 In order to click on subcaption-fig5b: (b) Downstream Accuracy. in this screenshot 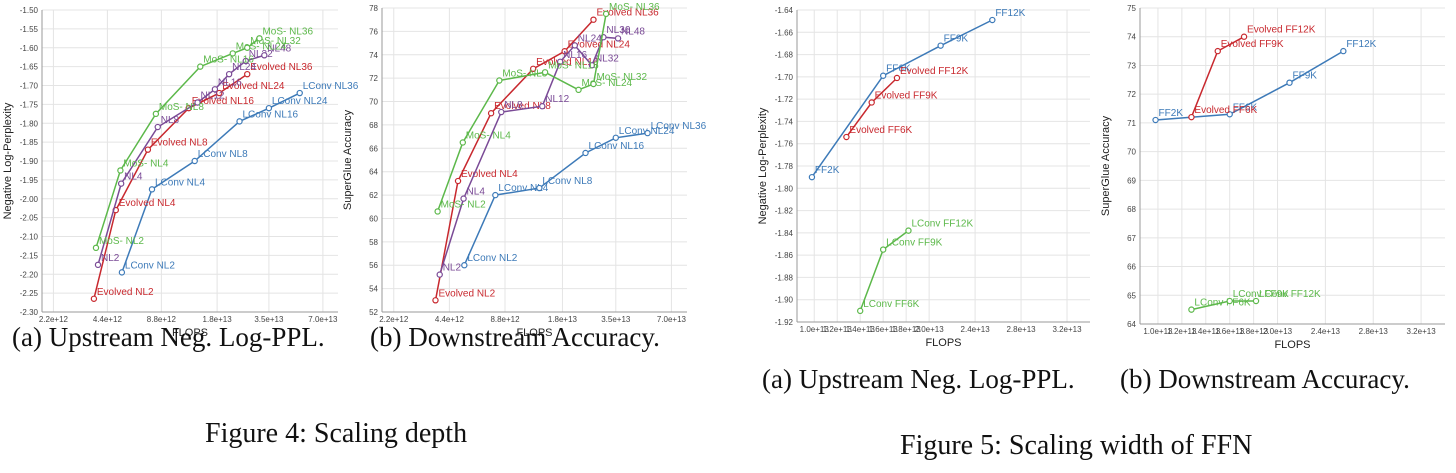, I will do `click(1265, 379)`.